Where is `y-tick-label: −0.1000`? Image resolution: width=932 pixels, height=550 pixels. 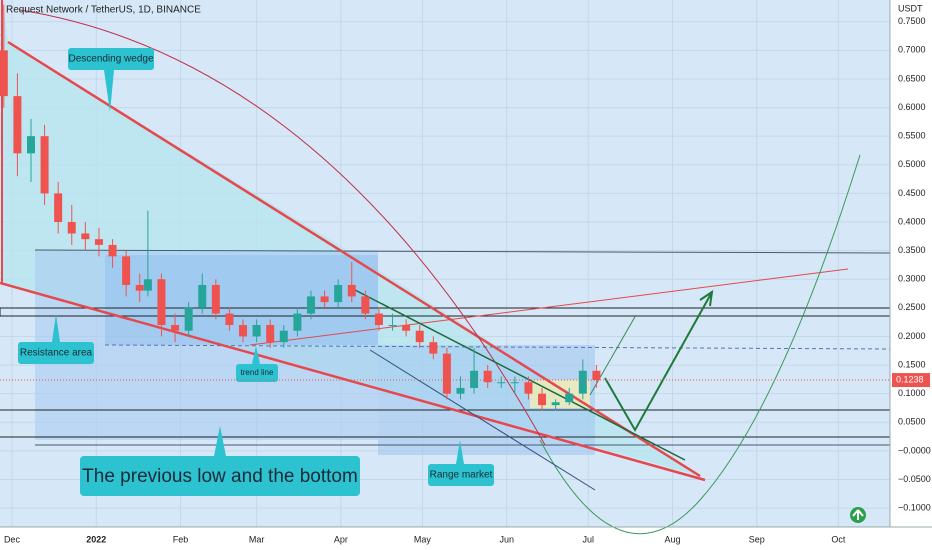 y-tick-label: −0.1000 is located at coordinates (914, 507).